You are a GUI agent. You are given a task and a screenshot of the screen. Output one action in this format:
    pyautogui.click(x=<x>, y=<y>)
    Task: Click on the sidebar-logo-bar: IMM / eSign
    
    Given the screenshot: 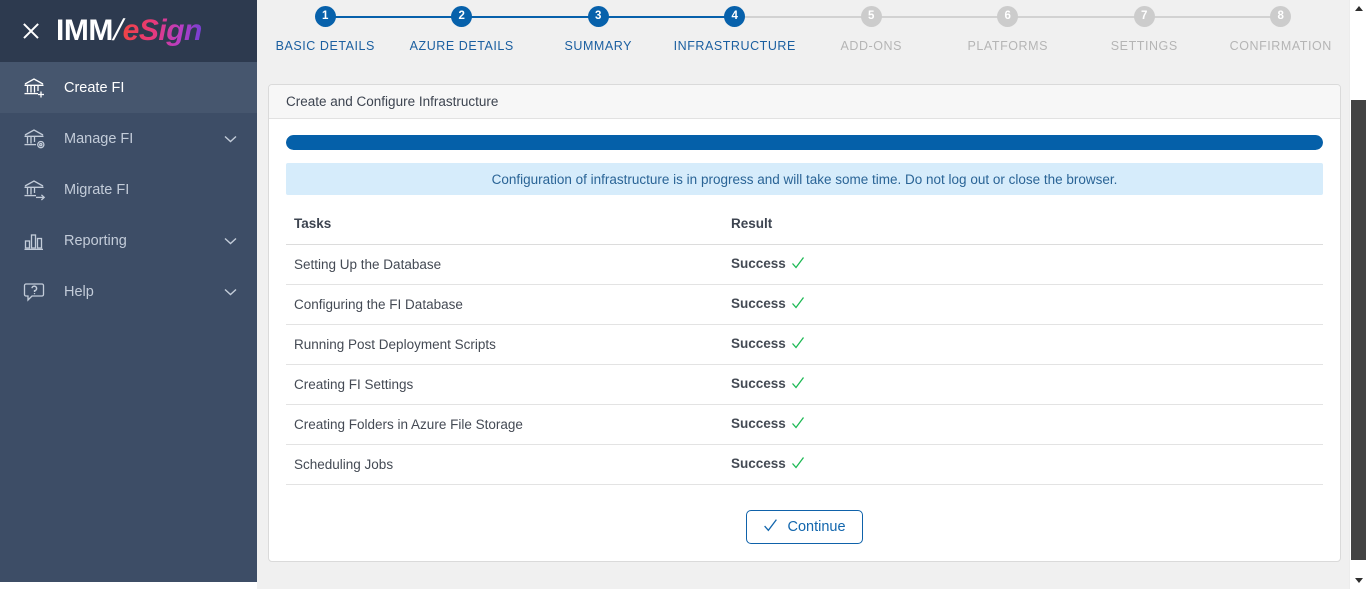 What is the action you would take?
    pyautogui.click(x=128, y=31)
    